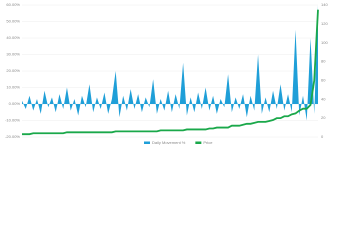  I want to click on y-tick-label: 30.00%, so click(13, 54).